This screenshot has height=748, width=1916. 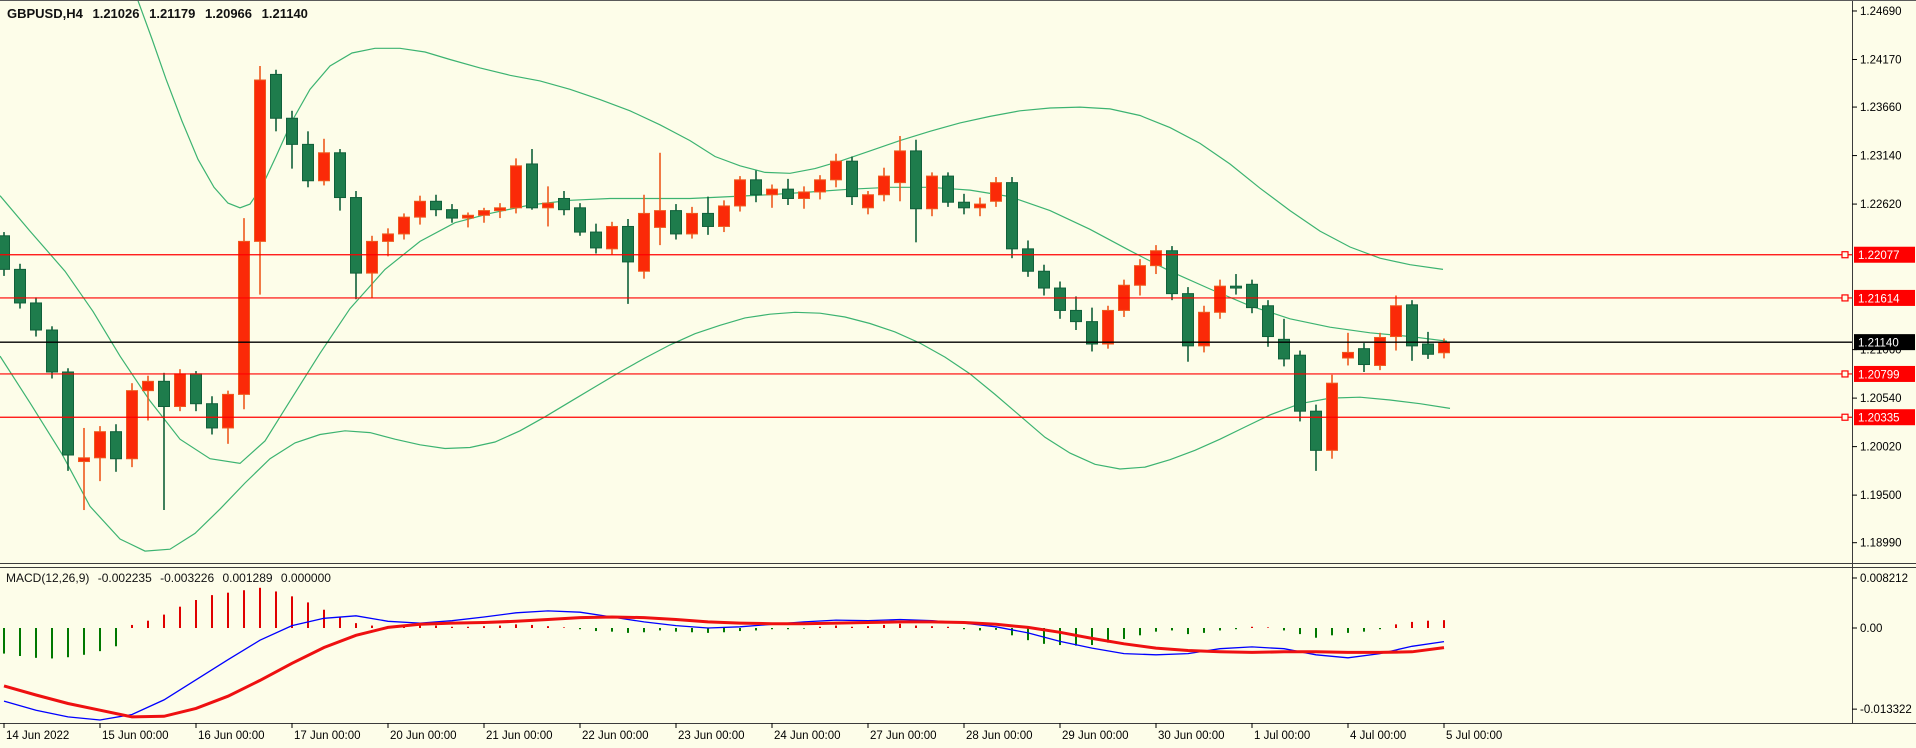 I want to click on level-price-tag-label: 1.22077, so click(x=1879, y=256).